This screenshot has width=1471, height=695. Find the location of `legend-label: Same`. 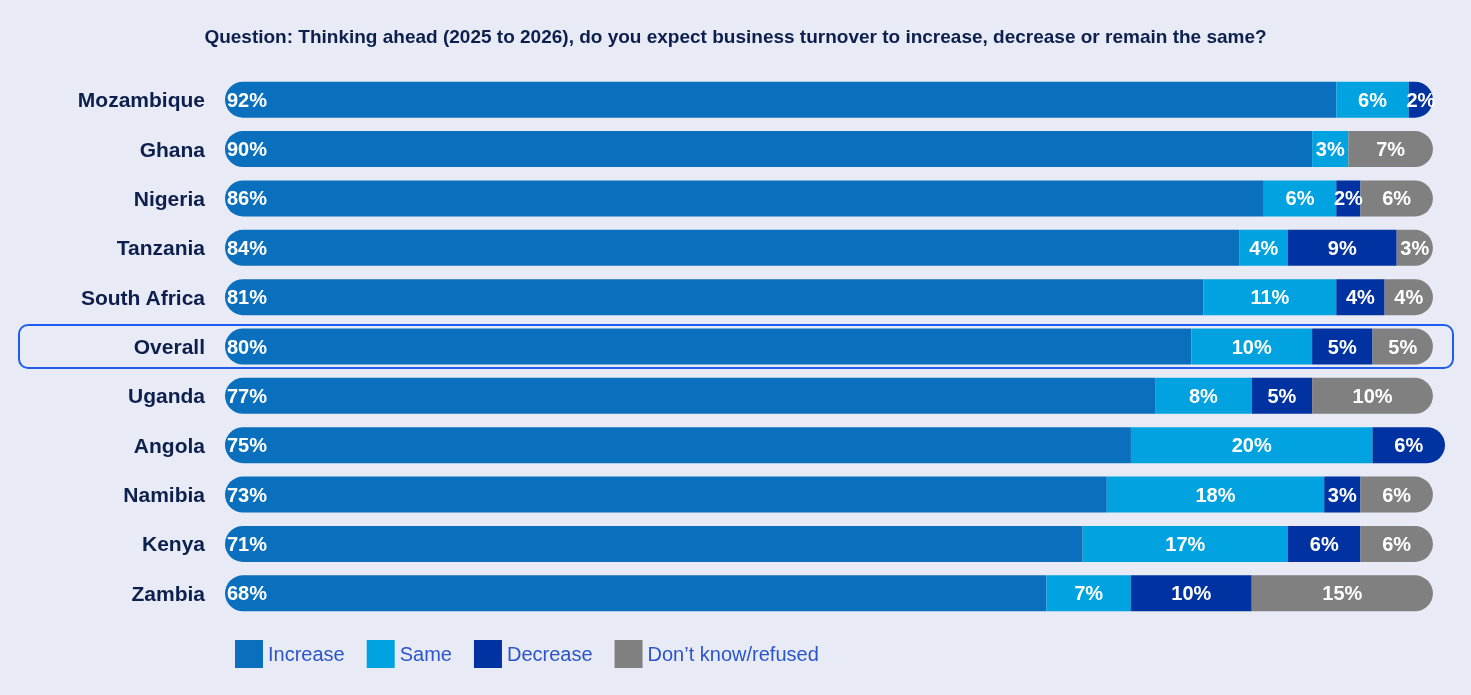

legend-label: Same is located at coordinates (425, 654).